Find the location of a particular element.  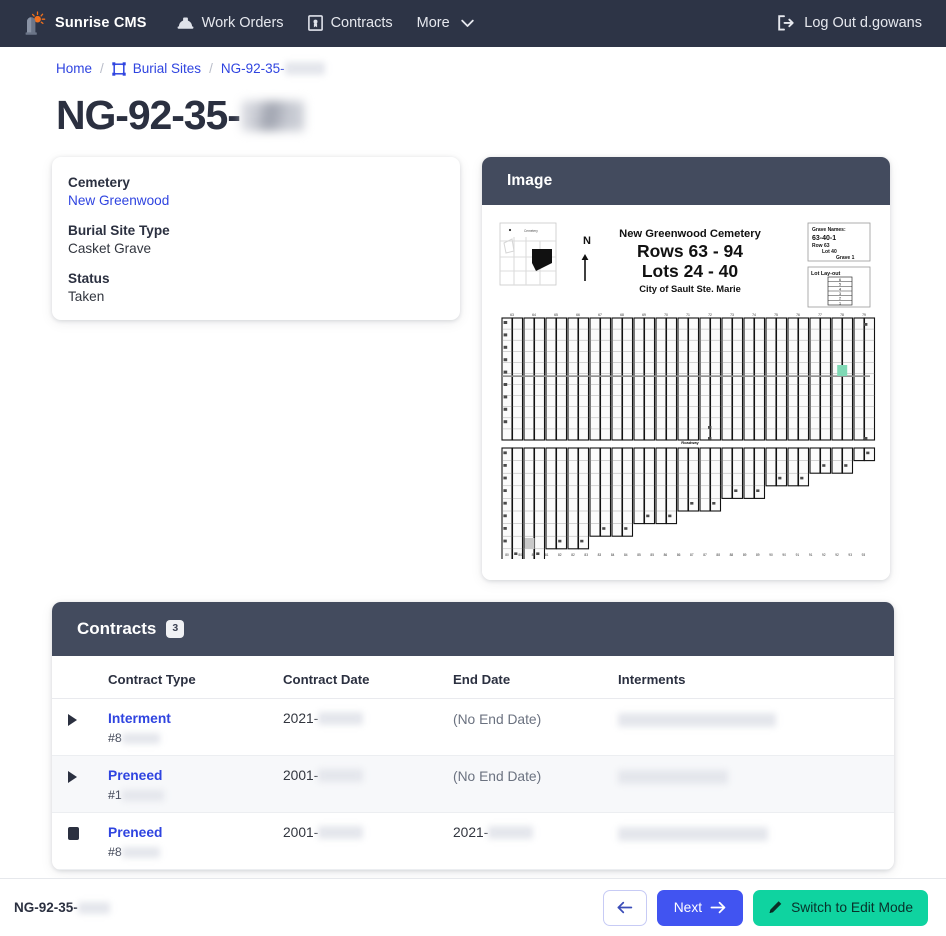

svg-text: Lot Lay-out is located at coordinates (826, 274).